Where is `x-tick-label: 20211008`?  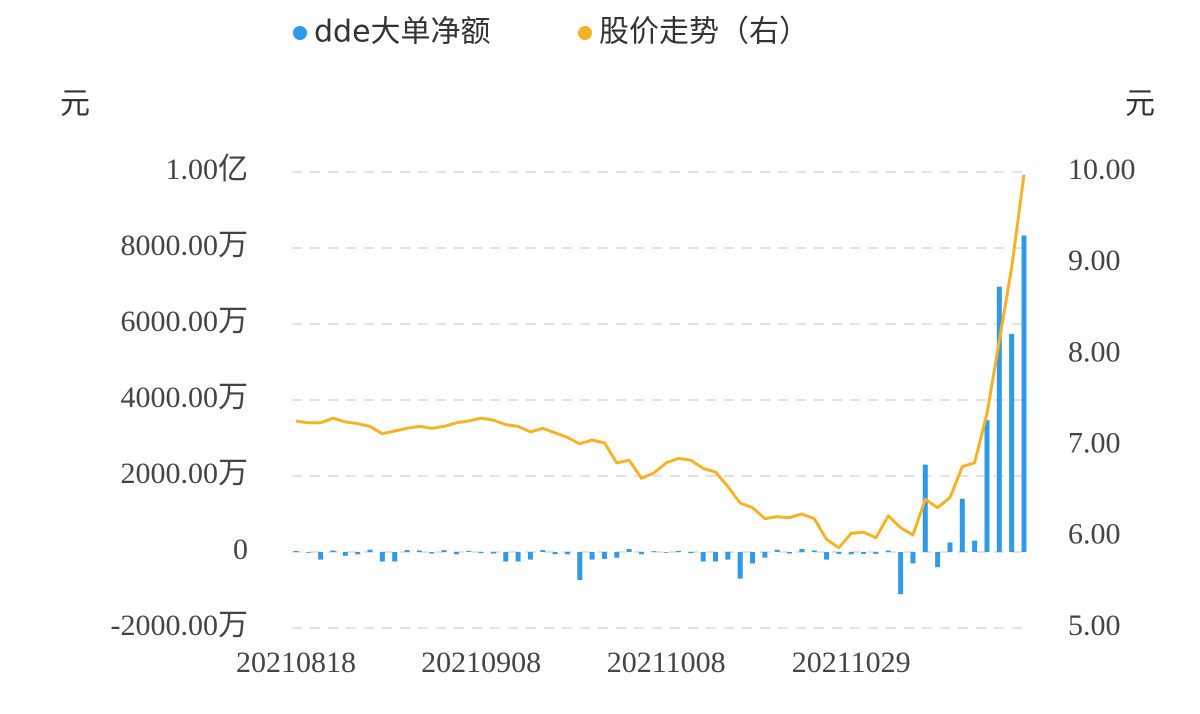
x-tick-label: 20211008 is located at coordinates (666, 662).